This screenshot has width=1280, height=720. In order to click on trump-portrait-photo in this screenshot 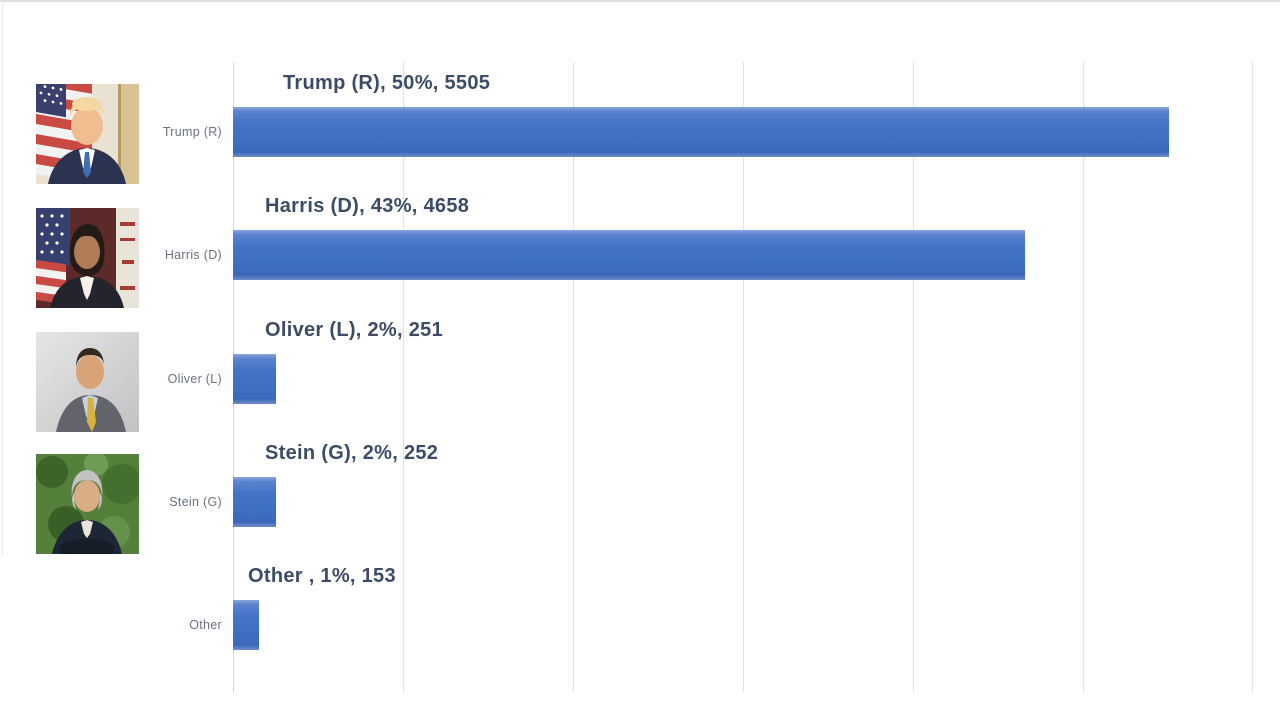, I will do `click(87, 134)`.